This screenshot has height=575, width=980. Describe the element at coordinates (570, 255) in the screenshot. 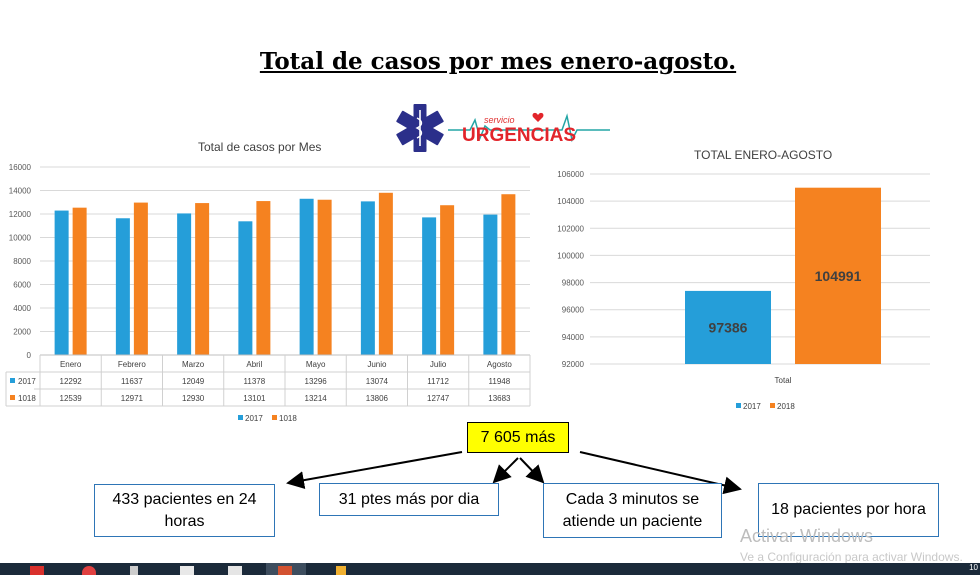

I see `y-tick-label: 100000` at that location.